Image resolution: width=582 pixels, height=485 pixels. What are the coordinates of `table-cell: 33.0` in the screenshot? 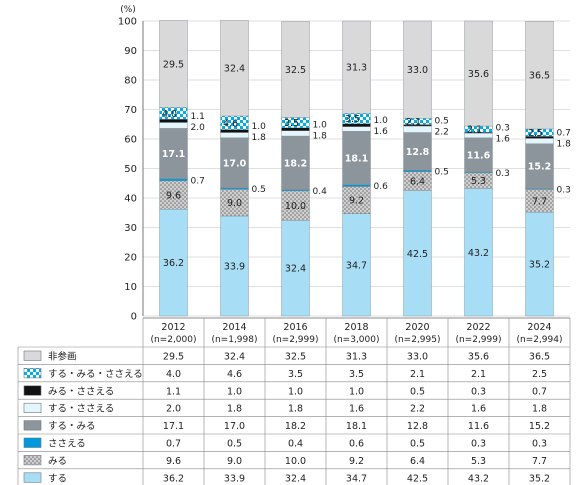 It's located at (417, 357).